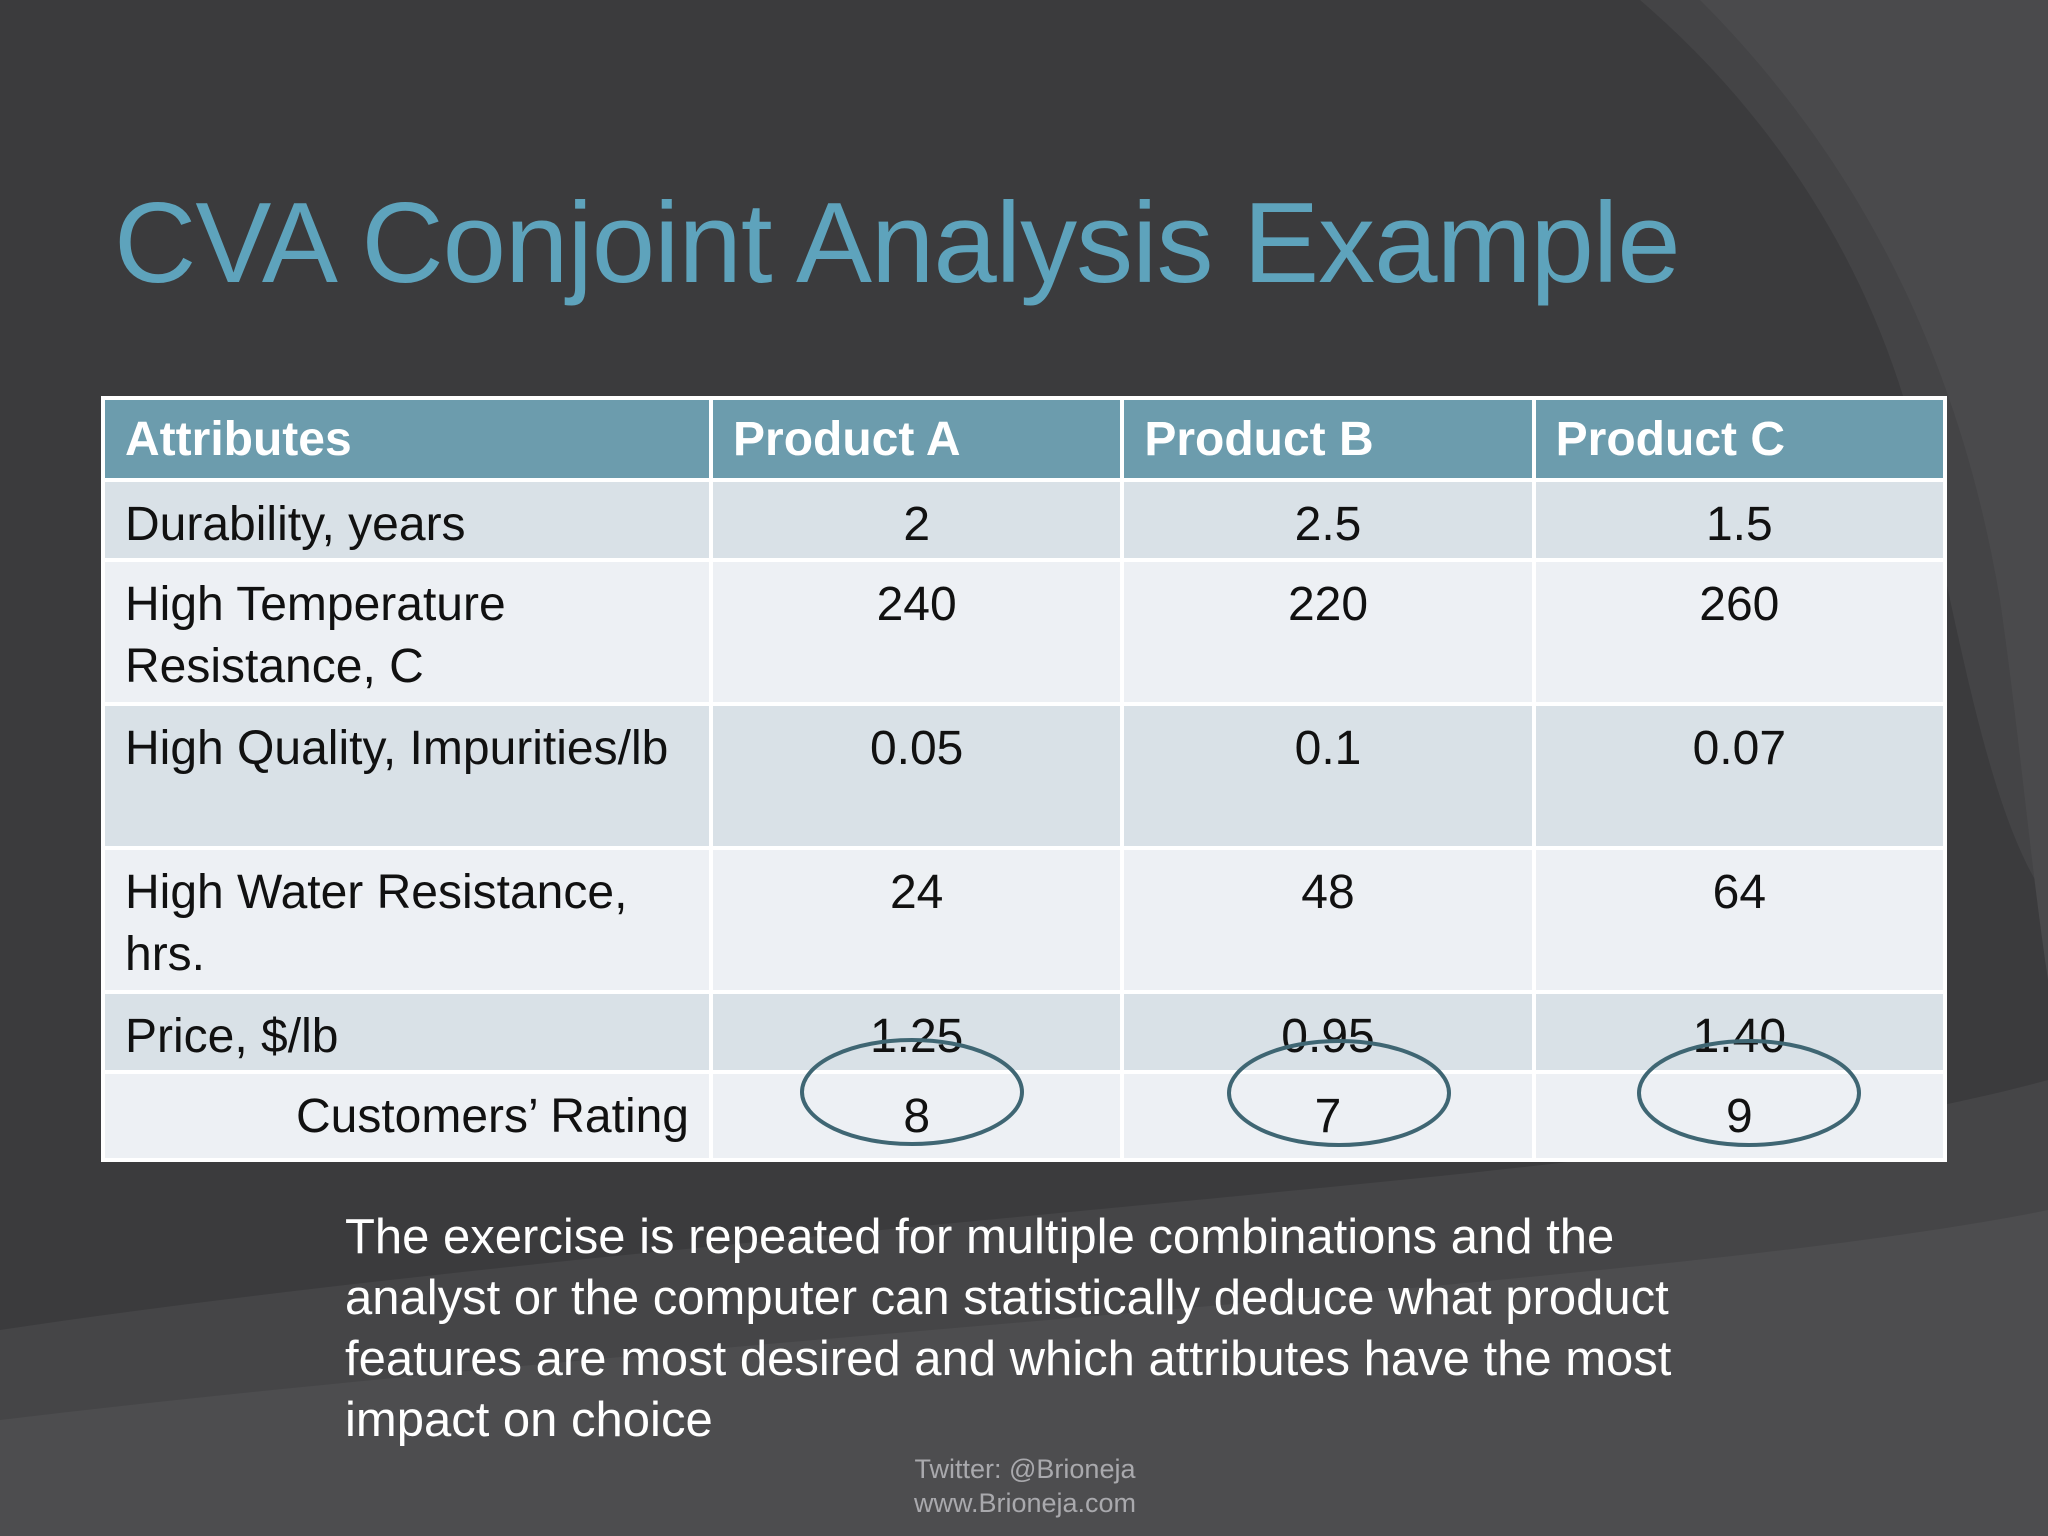 This screenshot has width=2048, height=1536. I want to click on slide-footer: Twitter: @Brioneja www.Brioneja.com, so click(1025, 1486).